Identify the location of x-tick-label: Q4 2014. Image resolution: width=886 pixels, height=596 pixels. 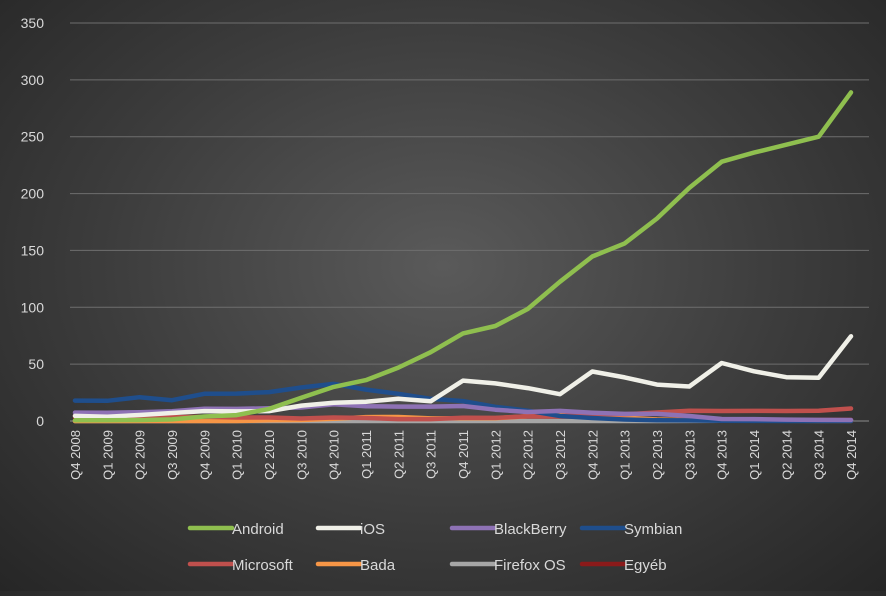
(851, 455).